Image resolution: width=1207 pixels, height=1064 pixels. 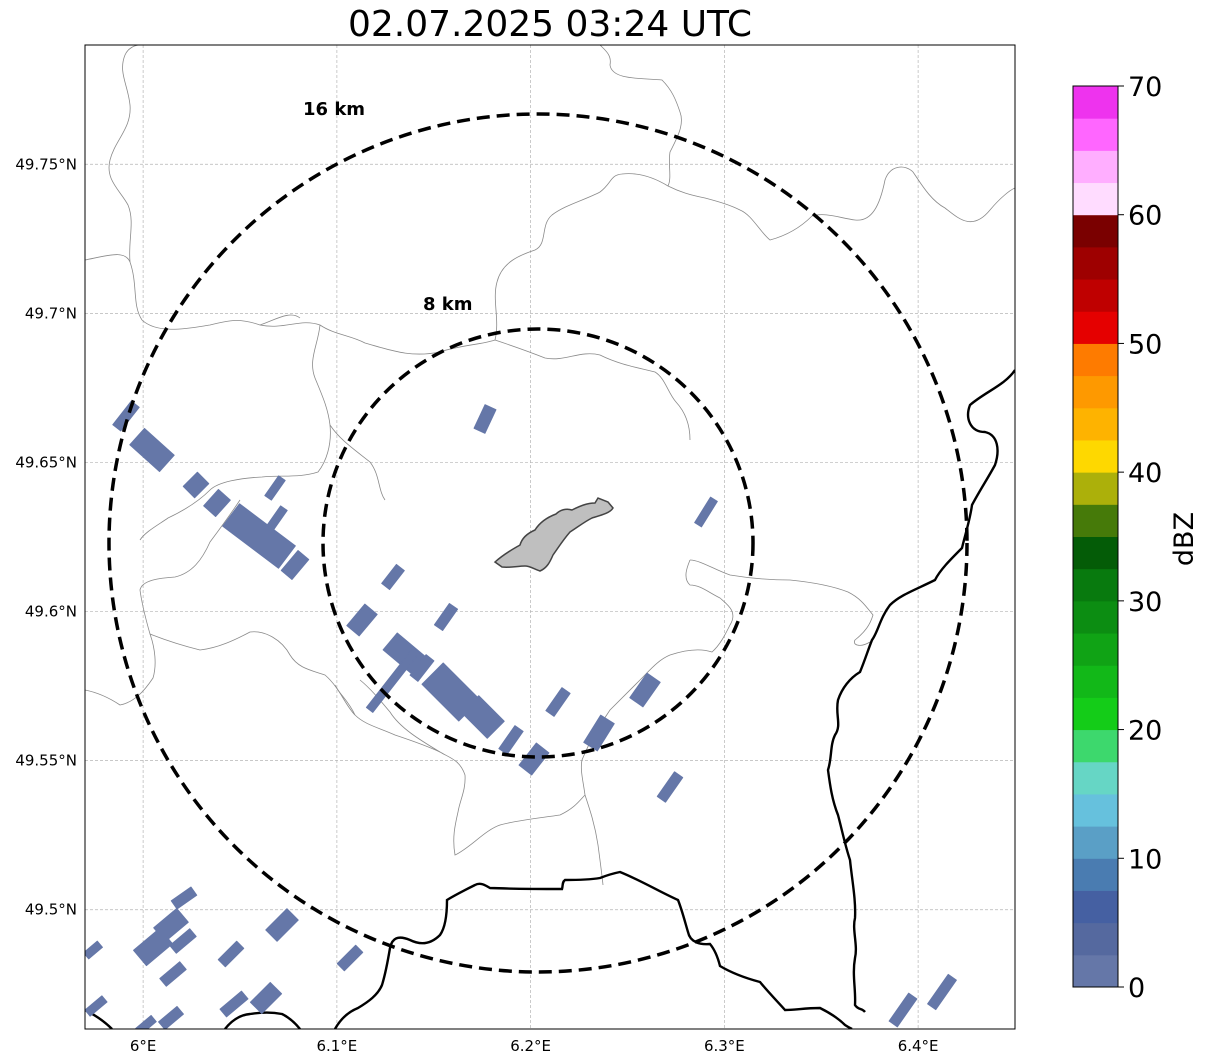 I want to click on longitude-tick-label: 6.2°E, so click(x=530, y=1046).